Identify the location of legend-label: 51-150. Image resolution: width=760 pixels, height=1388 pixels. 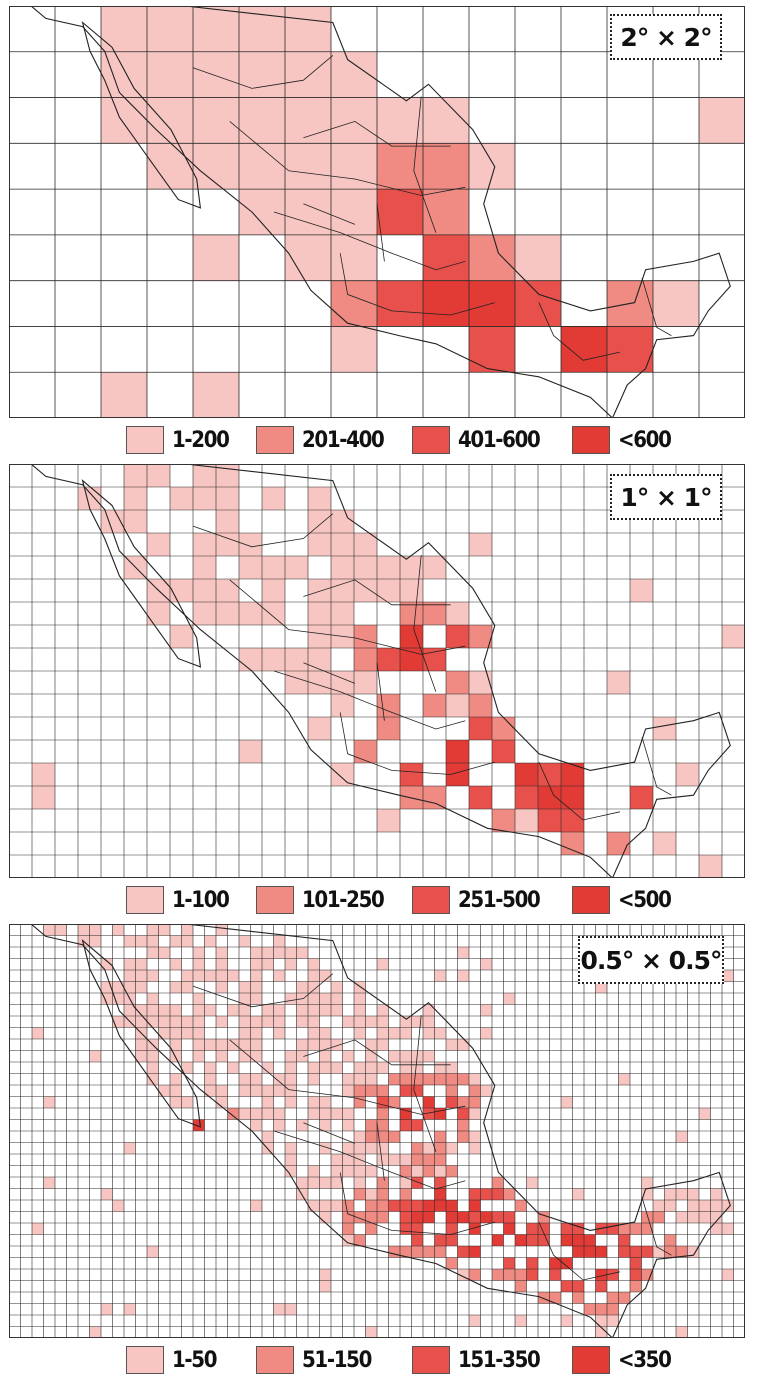
(337, 1360).